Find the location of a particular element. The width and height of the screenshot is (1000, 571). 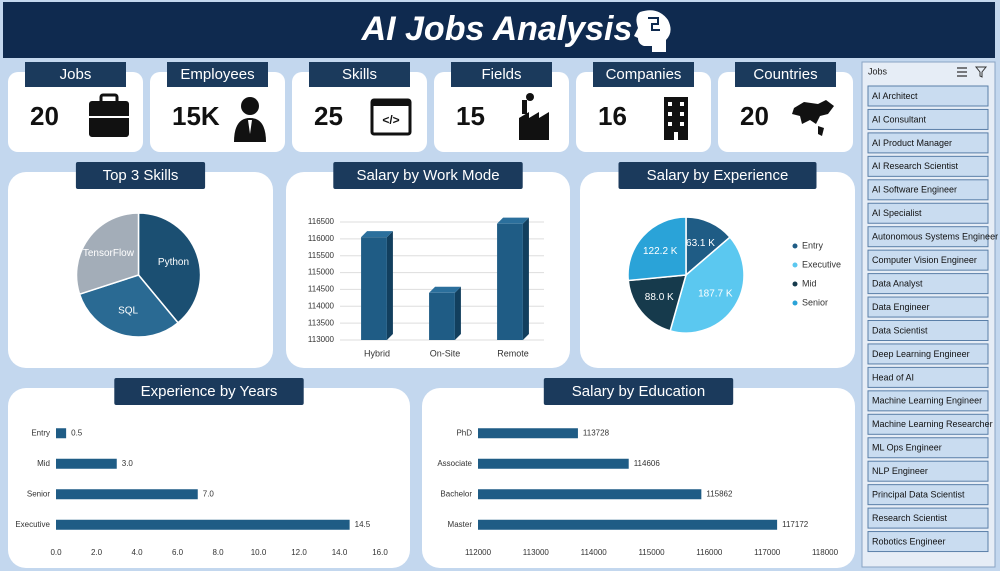

kpi-label: Jobs is located at coordinates (76, 74).